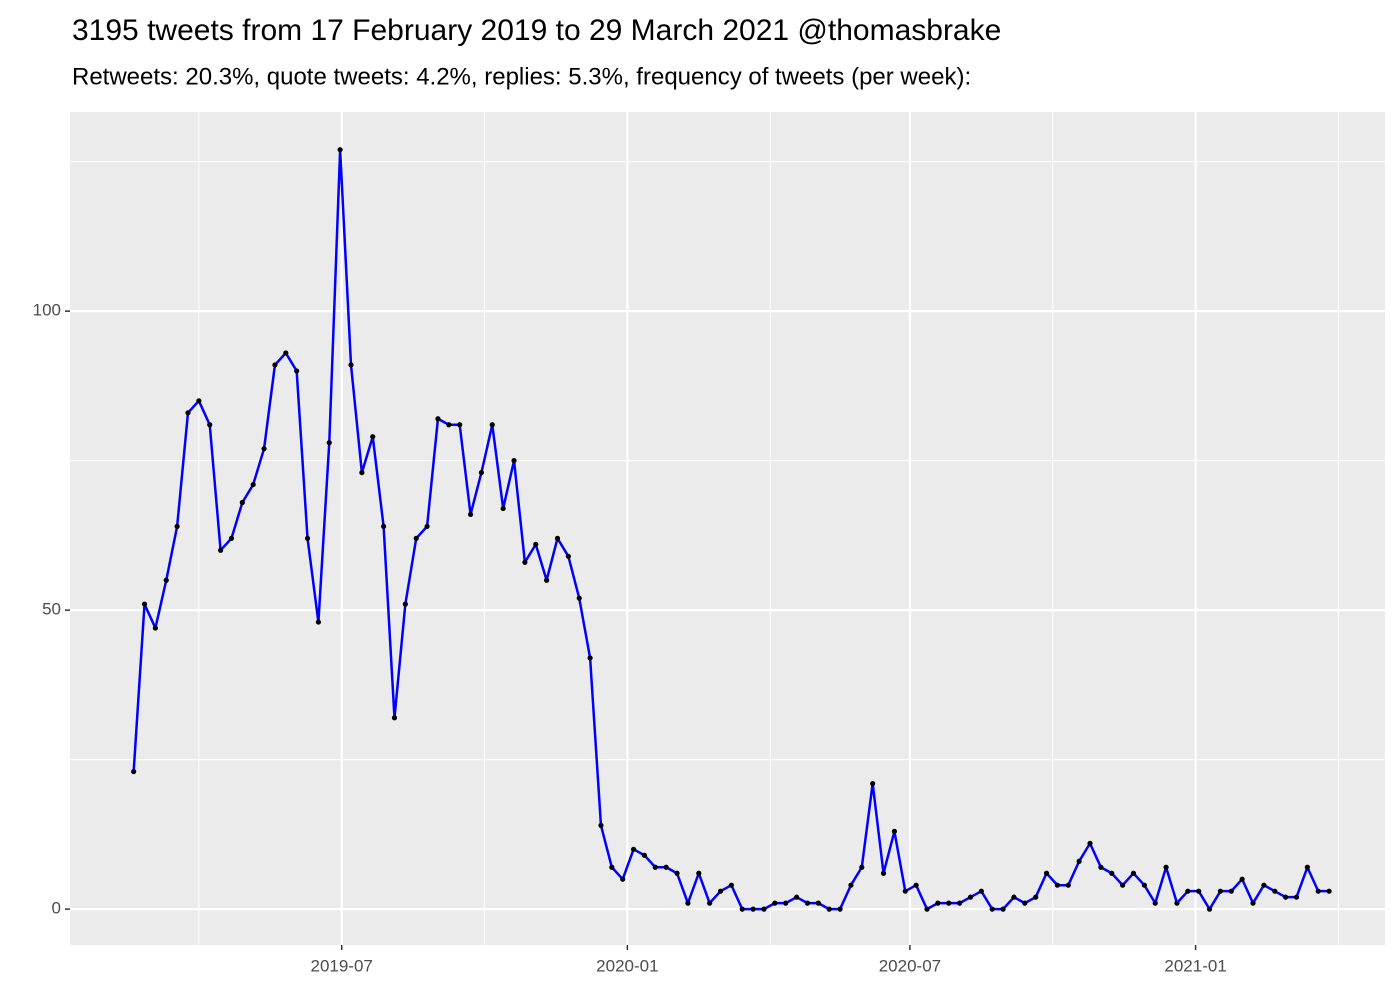  Describe the element at coordinates (910, 965) in the screenshot. I see `x-tick-label: 2020-07` at that location.